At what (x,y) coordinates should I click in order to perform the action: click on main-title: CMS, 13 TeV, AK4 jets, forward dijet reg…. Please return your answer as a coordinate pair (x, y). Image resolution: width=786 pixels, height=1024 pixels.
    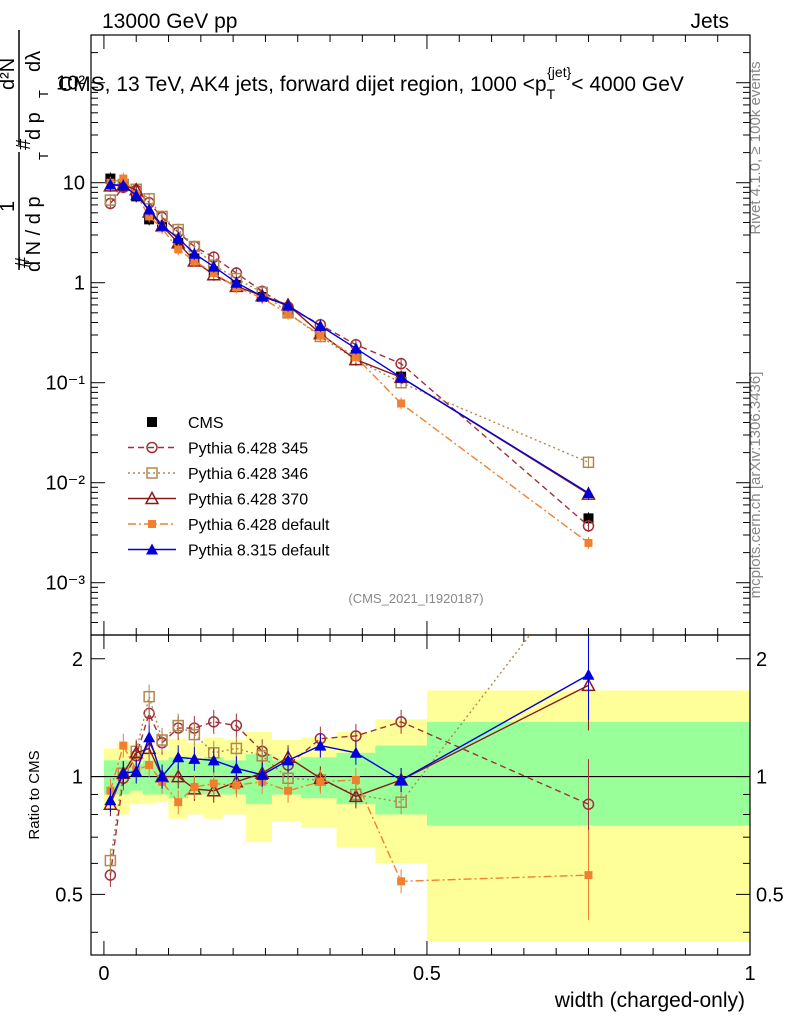
    Looking at the image, I should click on (371, 83).